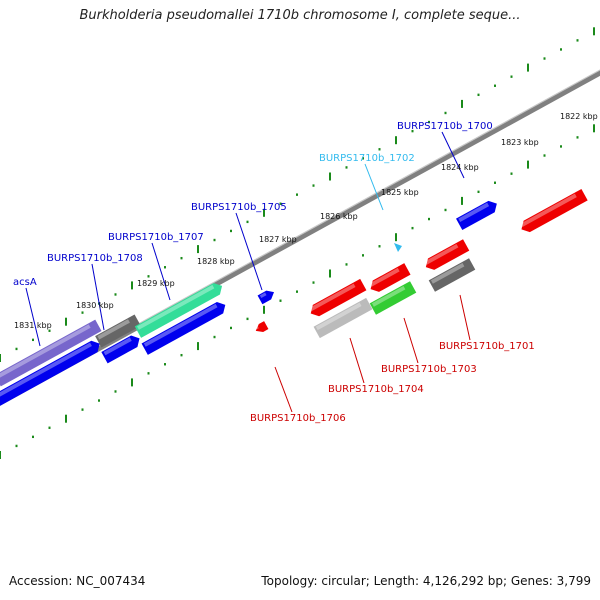 The image size is (600, 600). I want to click on gene-red-far-body, so click(554, 210).